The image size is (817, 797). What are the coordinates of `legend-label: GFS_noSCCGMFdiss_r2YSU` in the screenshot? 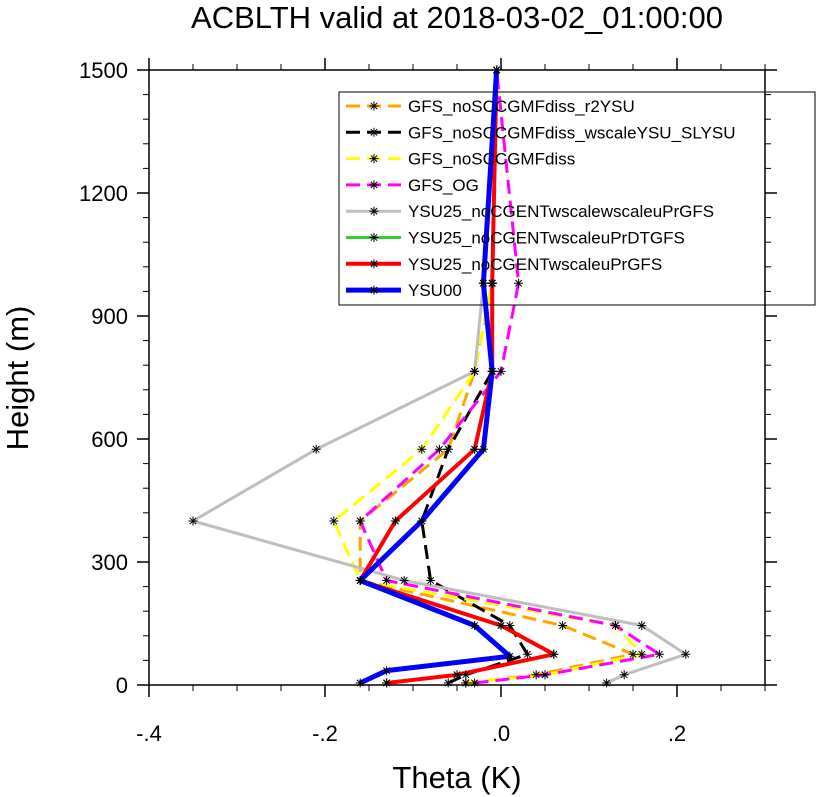 It's located at (521, 106).